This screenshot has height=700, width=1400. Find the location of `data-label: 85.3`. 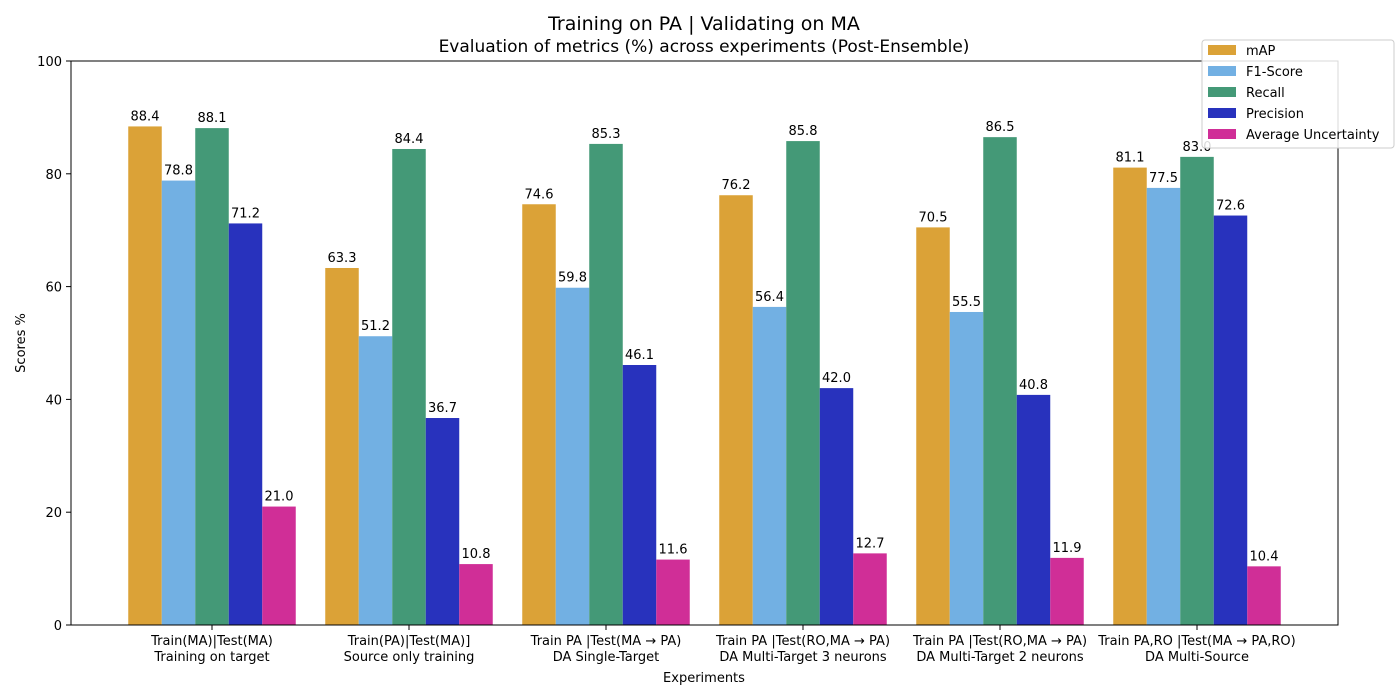

data-label: 85.3 is located at coordinates (606, 134).